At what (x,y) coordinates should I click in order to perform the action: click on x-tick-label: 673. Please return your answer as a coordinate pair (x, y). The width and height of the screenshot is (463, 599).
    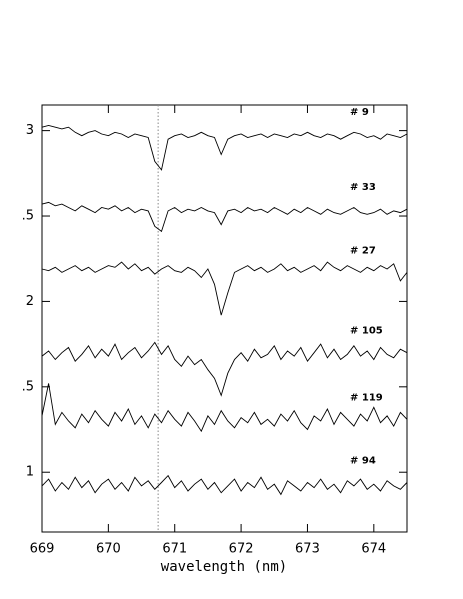
    Looking at the image, I should click on (307, 549).